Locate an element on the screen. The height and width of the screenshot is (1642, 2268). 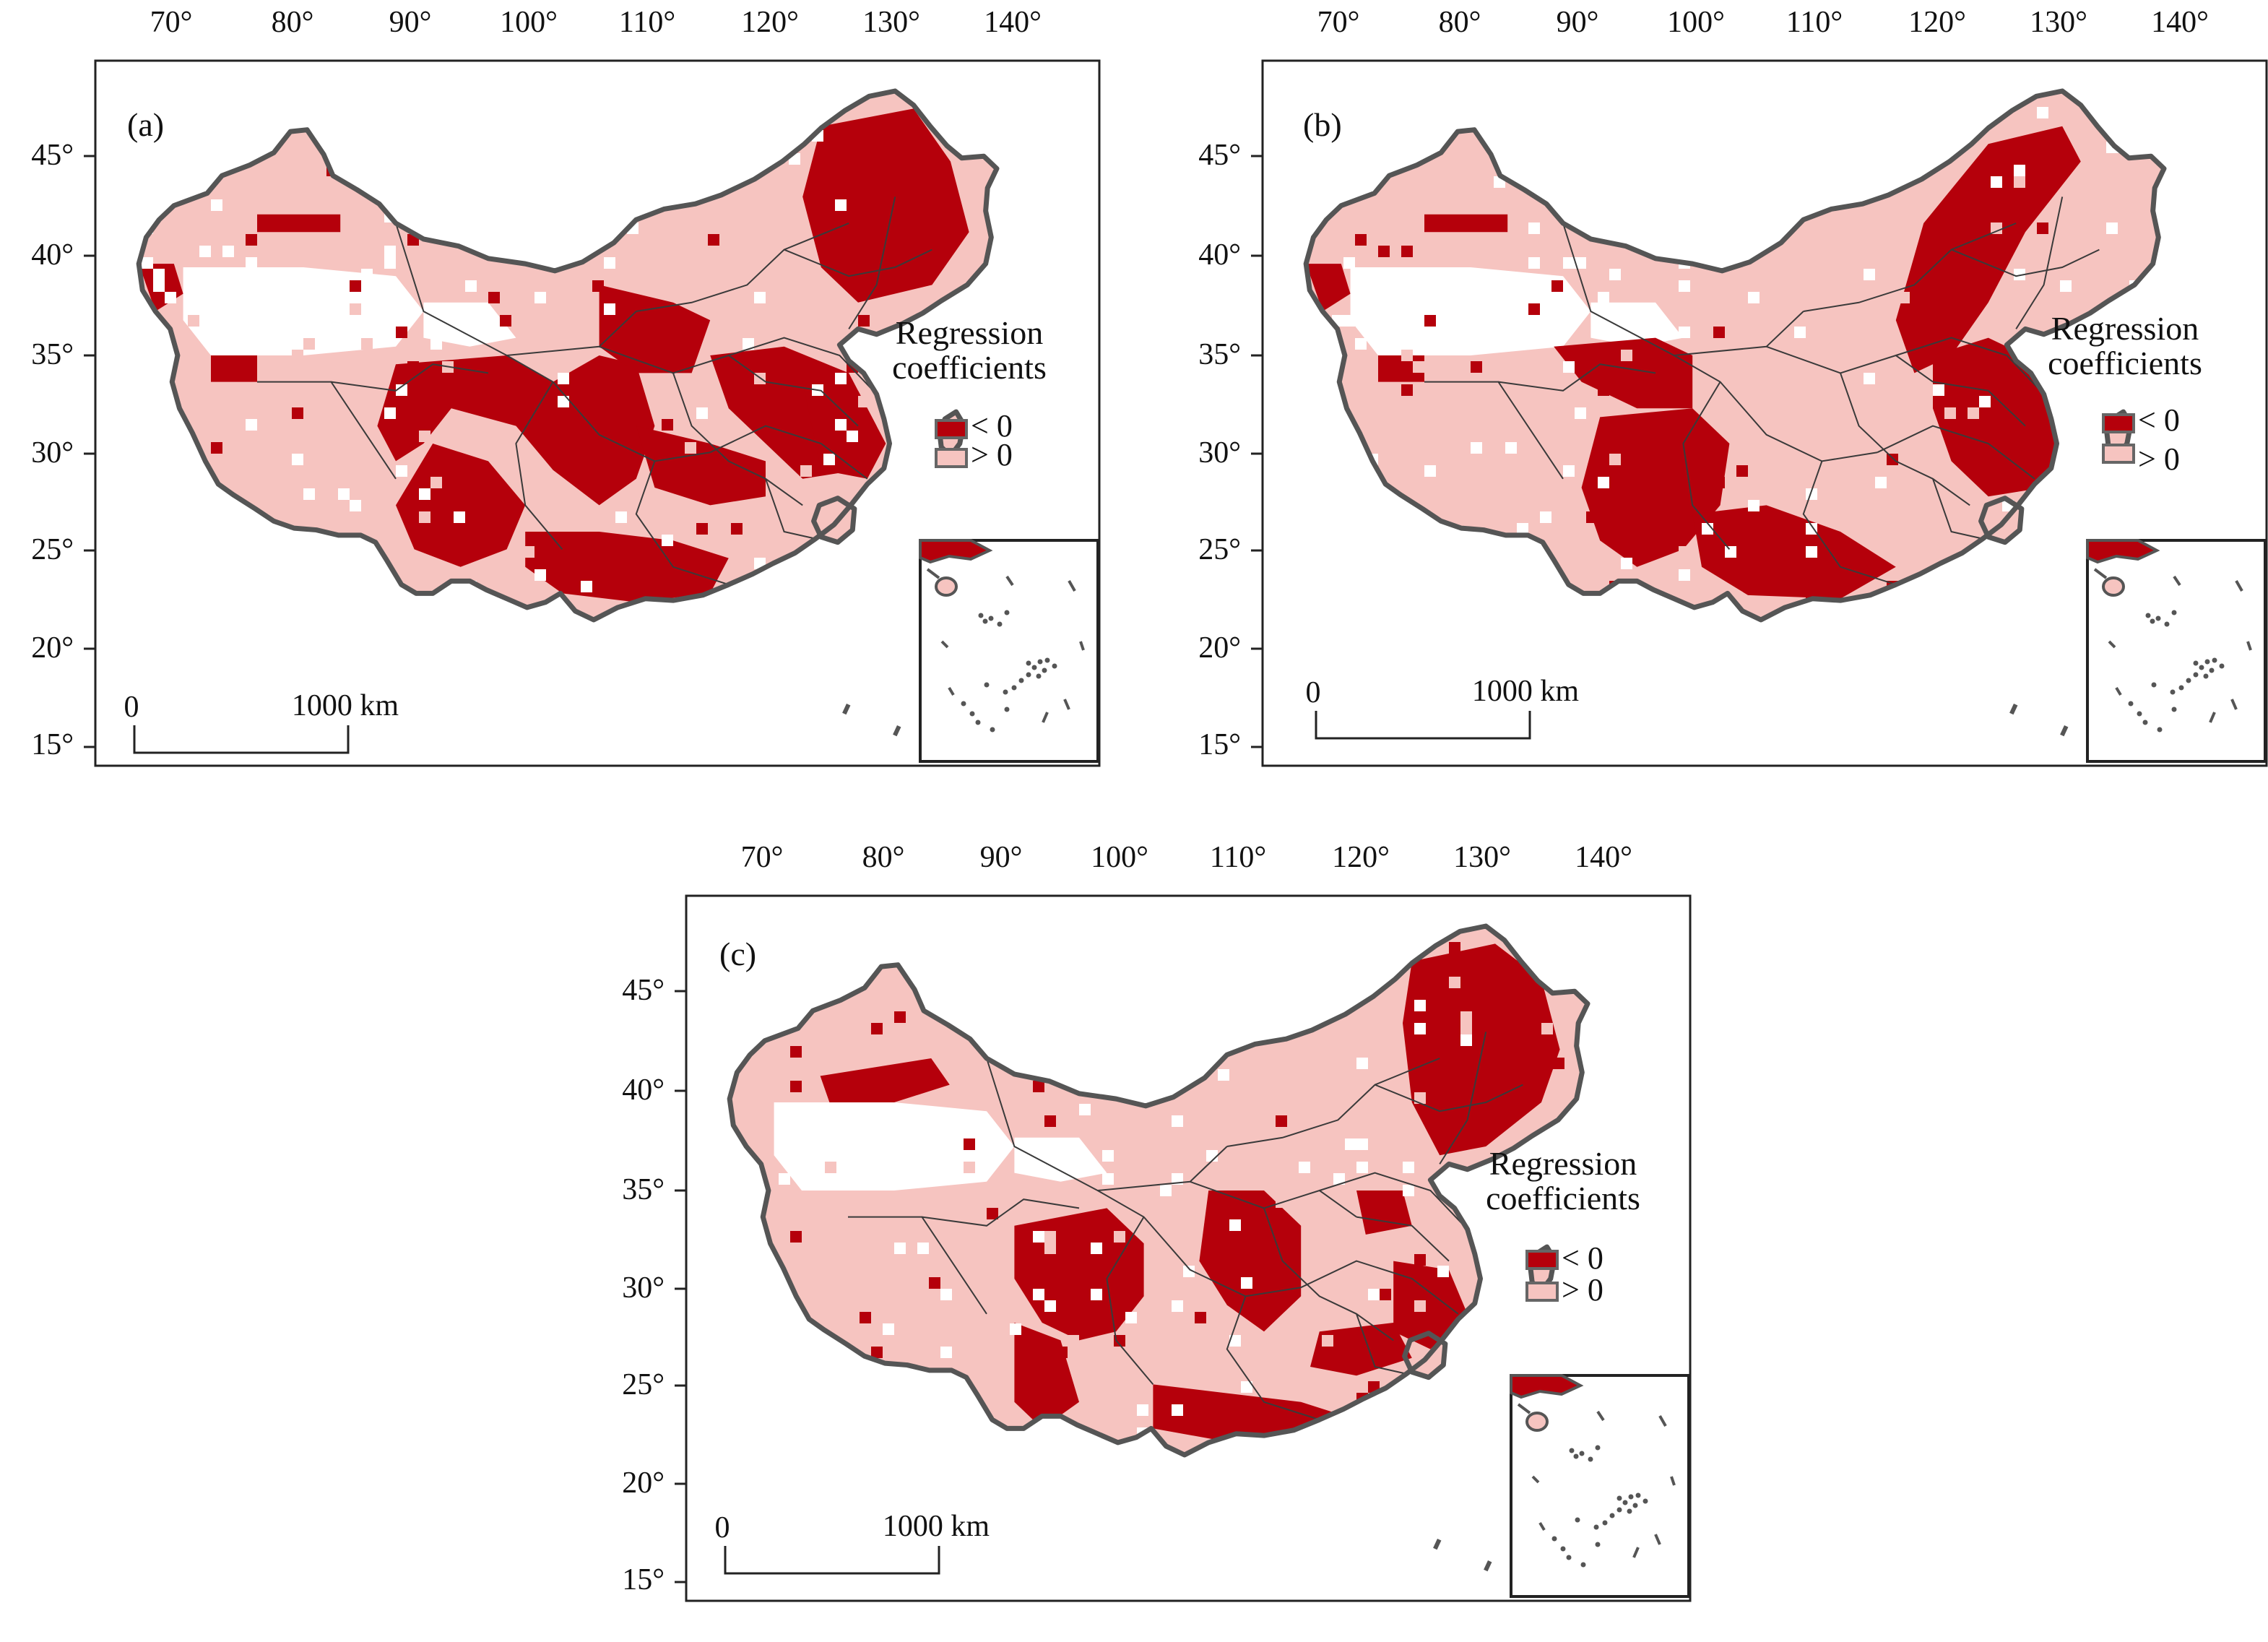
lat-label-20: 20° is located at coordinates (1219, 648).